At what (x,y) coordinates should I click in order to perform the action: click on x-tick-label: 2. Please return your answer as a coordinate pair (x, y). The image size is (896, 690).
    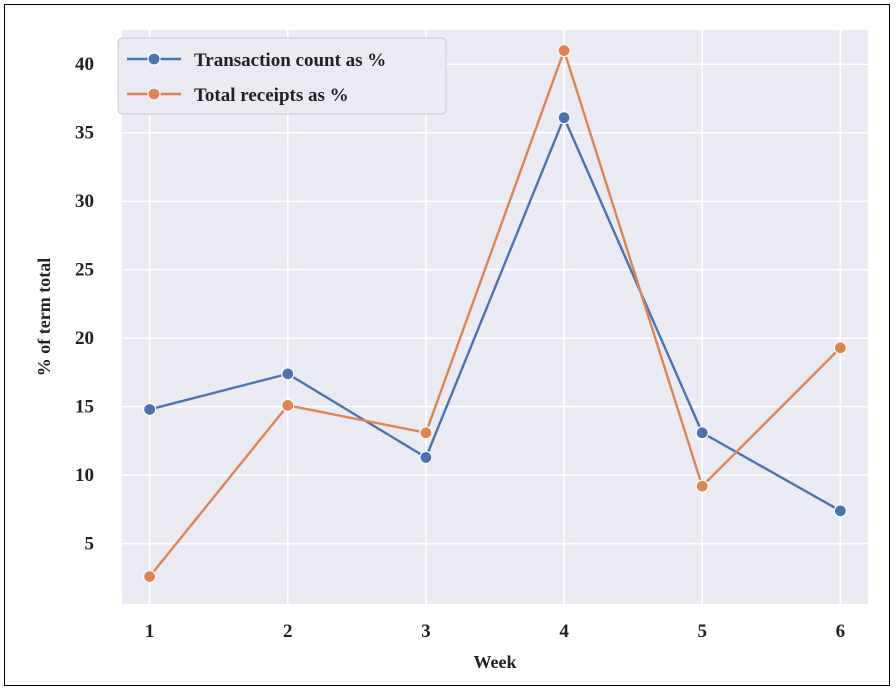
    Looking at the image, I should click on (288, 631).